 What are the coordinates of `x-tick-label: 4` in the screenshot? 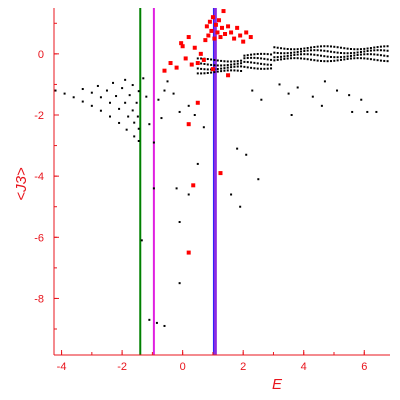 It's located at (304, 367).